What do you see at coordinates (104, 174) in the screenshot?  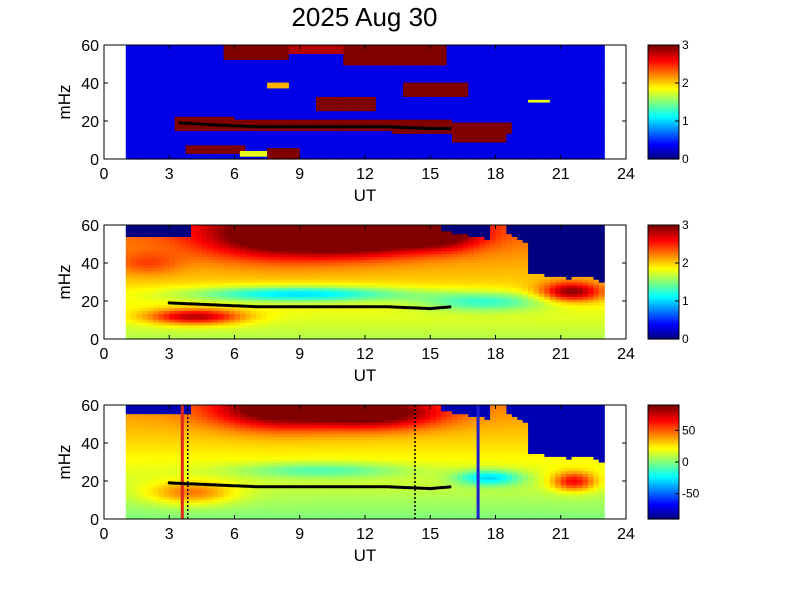 I see `x-tick-label: 0` at bounding box center [104, 174].